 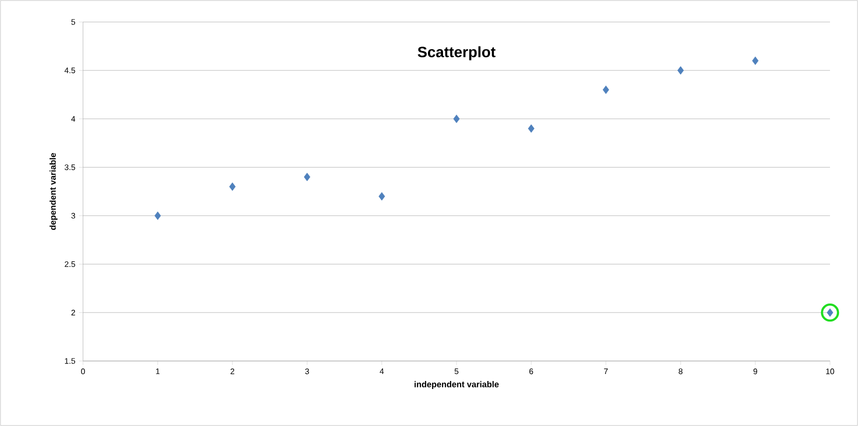 What do you see at coordinates (382, 371) in the screenshot?
I see `x-tick-label: 4` at bounding box center [382, 371].